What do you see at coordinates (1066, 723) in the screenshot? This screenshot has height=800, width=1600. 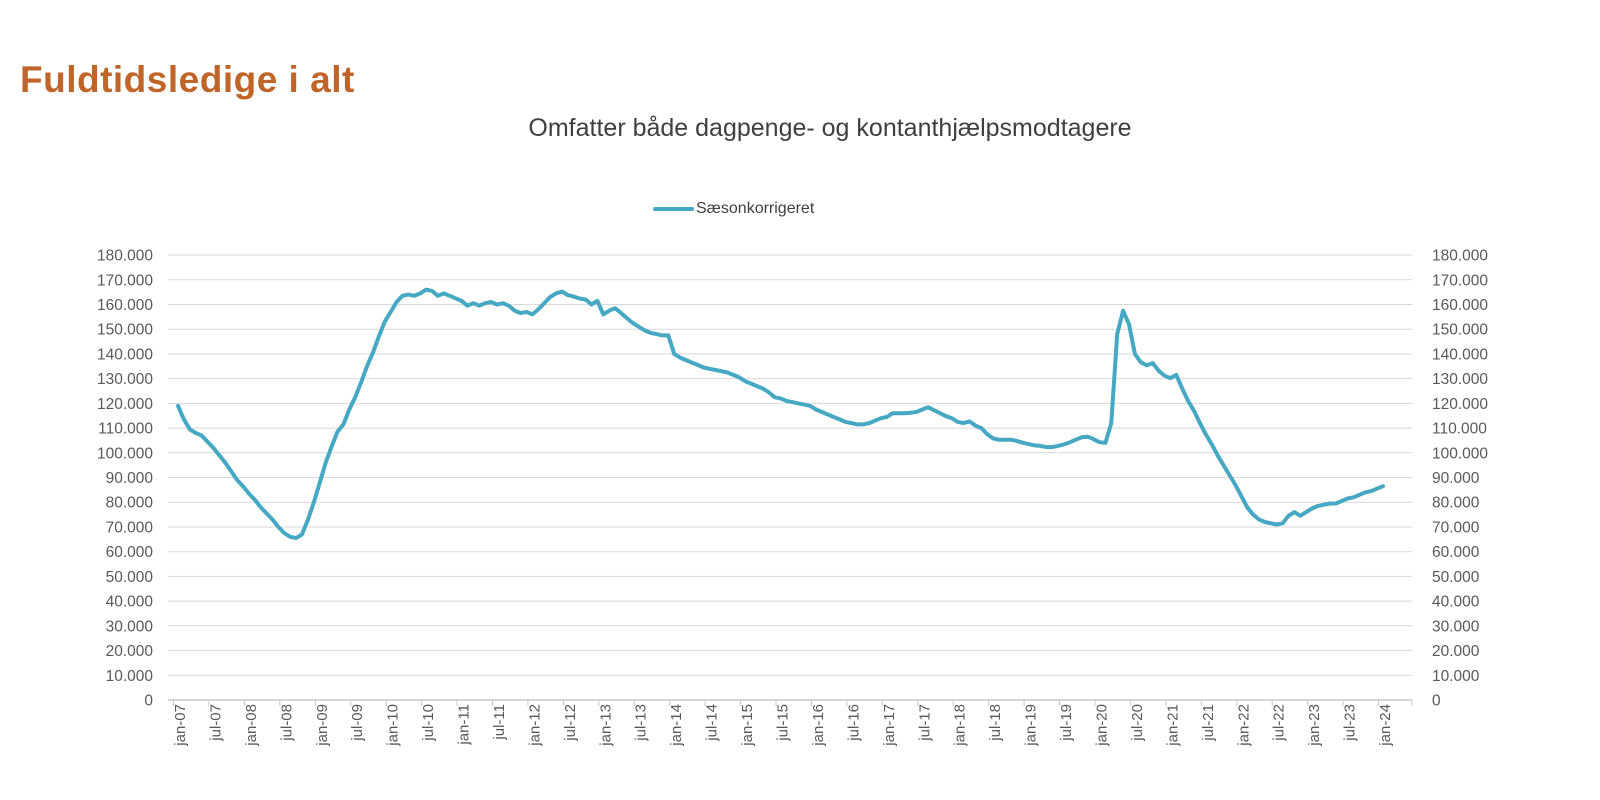 I see `svg-text: jul-19` at bounding box center [1066, 723].